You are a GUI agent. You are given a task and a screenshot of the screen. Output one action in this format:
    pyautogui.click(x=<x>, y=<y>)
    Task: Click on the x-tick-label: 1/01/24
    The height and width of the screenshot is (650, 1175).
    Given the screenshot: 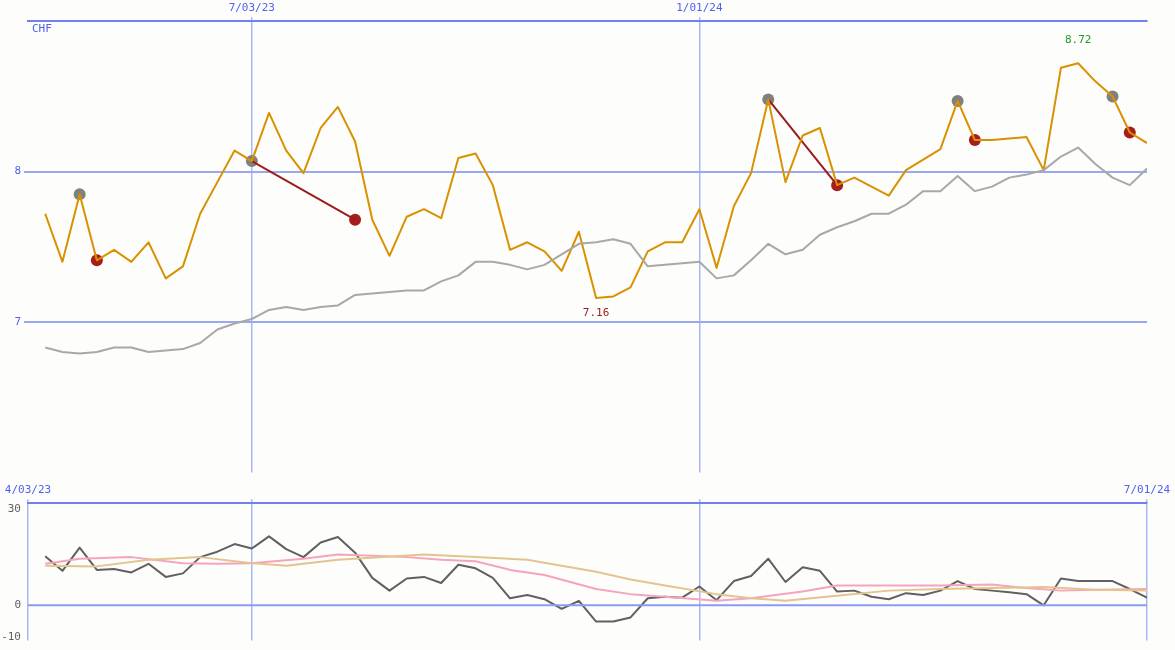 What is the action you would take?
    pyautogui.click(x=699, y=8)
    